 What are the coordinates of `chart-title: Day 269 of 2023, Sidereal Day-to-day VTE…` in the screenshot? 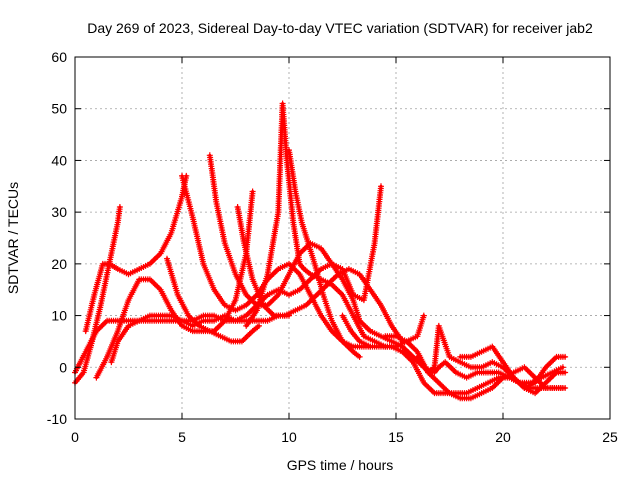 It's located at (340, 28).